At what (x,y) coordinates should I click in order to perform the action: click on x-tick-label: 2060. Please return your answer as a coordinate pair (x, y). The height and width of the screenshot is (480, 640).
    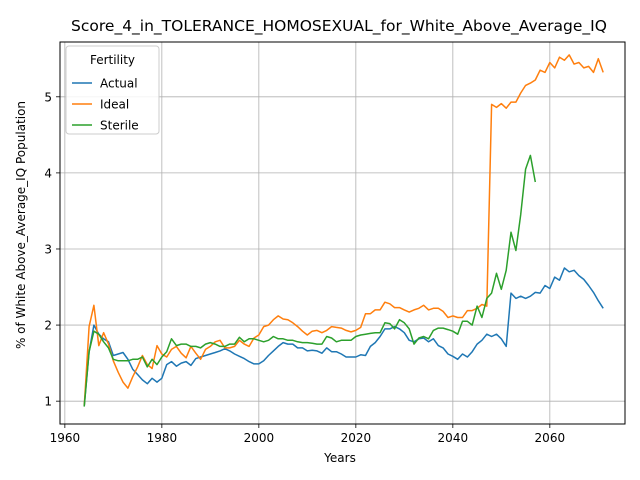
    Looking at the image, I should click on (550, 438).